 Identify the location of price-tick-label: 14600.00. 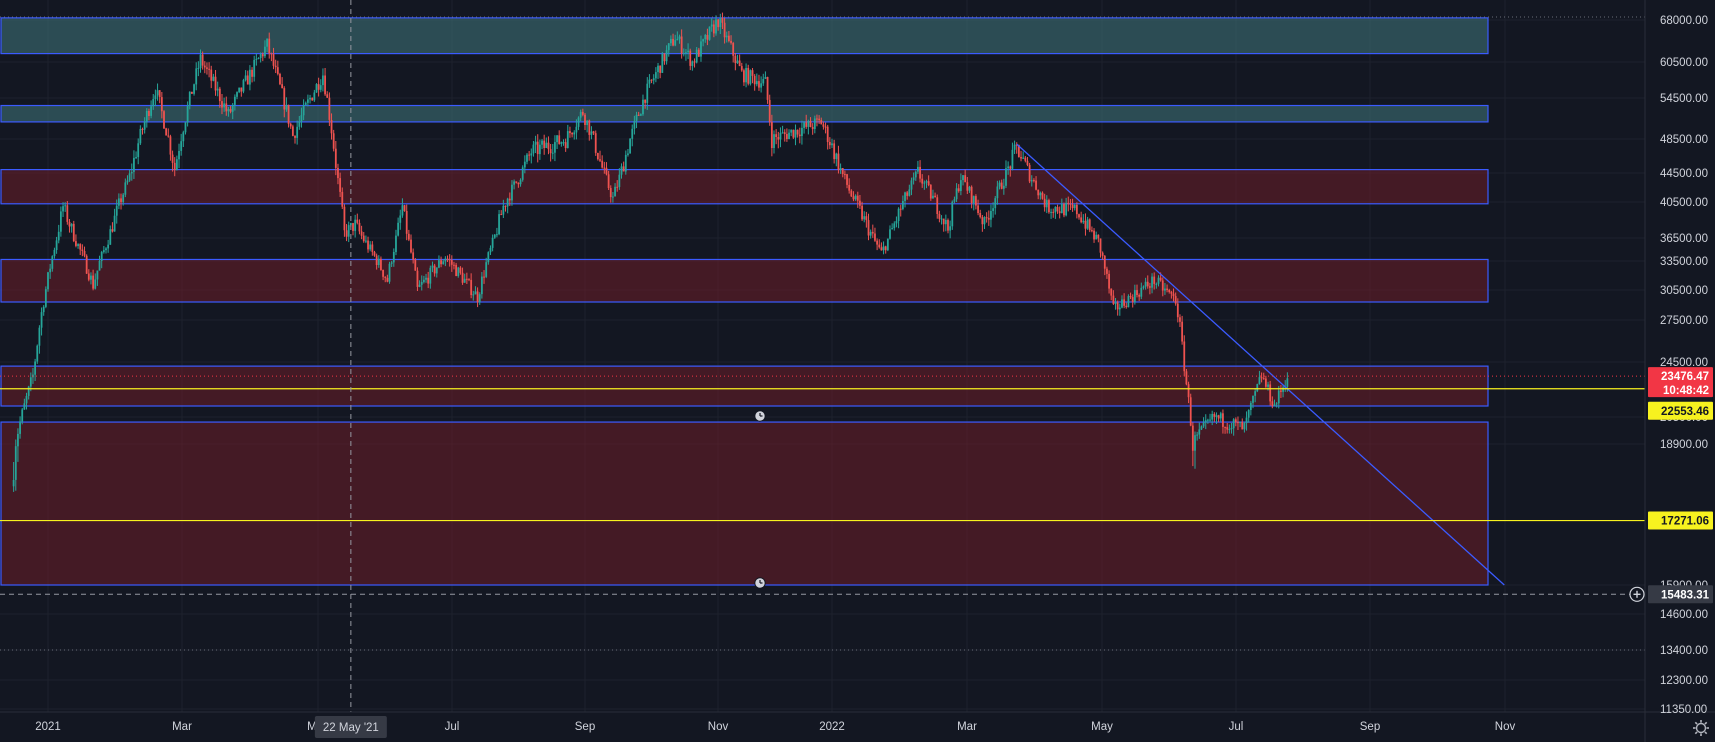
(1684, 615).